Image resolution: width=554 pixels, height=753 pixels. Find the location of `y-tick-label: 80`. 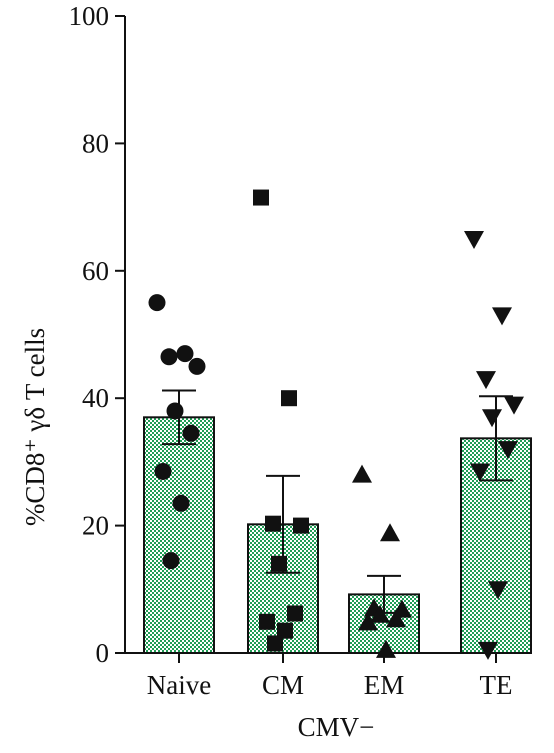

y-tick-label: 80 is located at coordinates (95, 143).